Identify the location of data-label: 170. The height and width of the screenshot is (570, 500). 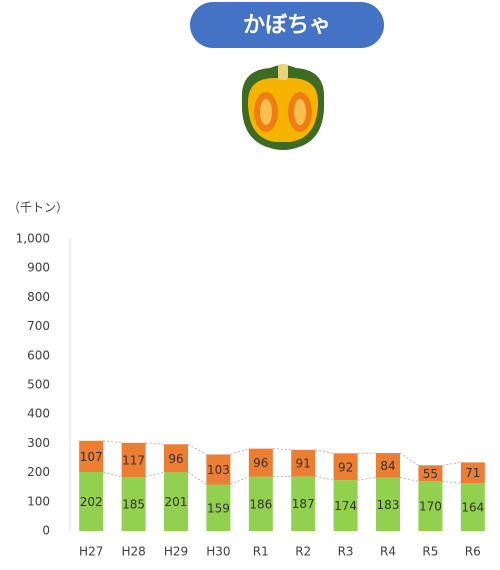
(430, 507).